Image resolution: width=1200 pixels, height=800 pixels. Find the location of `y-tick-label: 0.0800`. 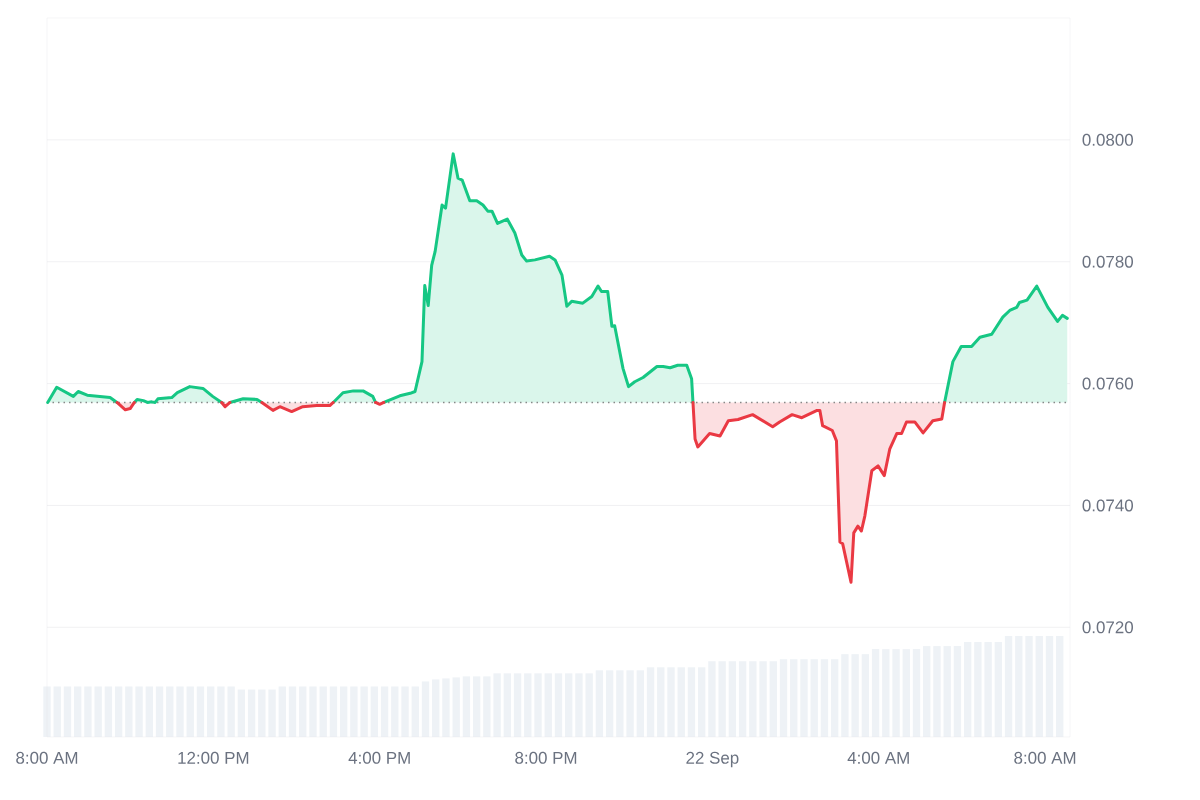

y-tick-label: 0.0800 is located at coordinates (1108, 139).